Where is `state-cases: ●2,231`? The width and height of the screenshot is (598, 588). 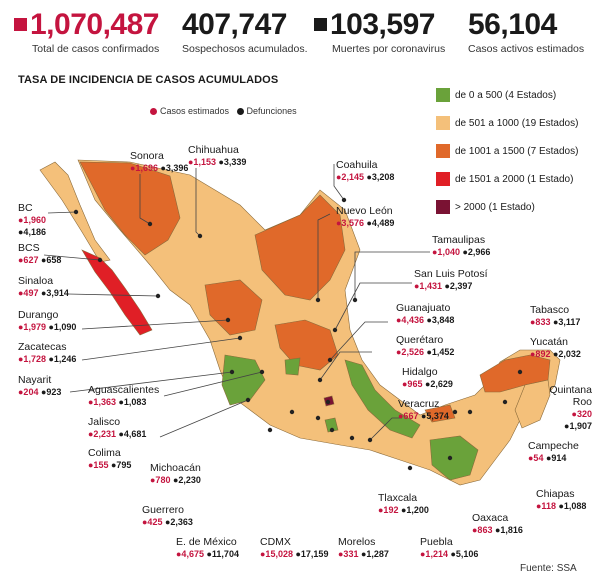 state-cases: ●2,231 is located at coordinates (102, 434).